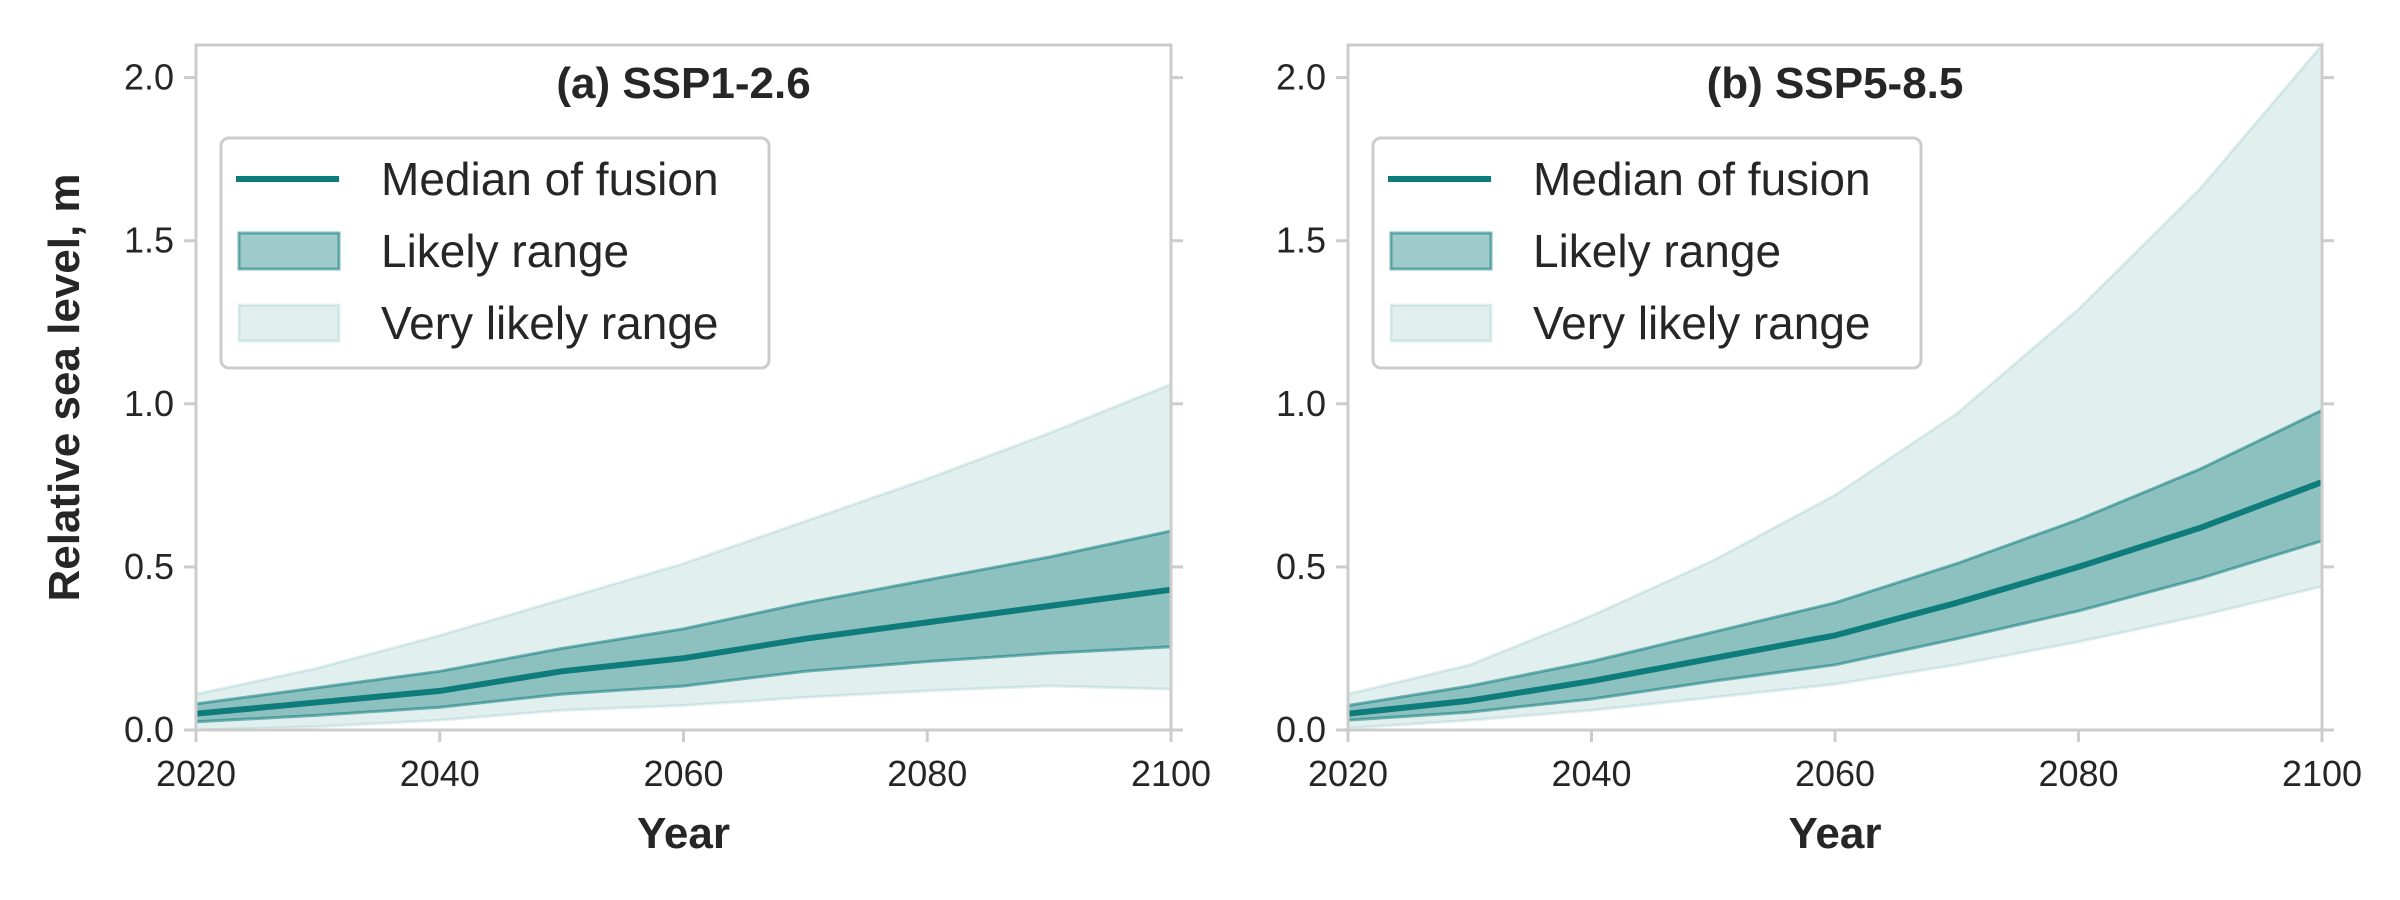 The width and height of the screenshot is (2400, 900). Describe the element at coordinates (64, 387) in the screenshot. I see `y-axis-label: Relative sea level, m` at that location.